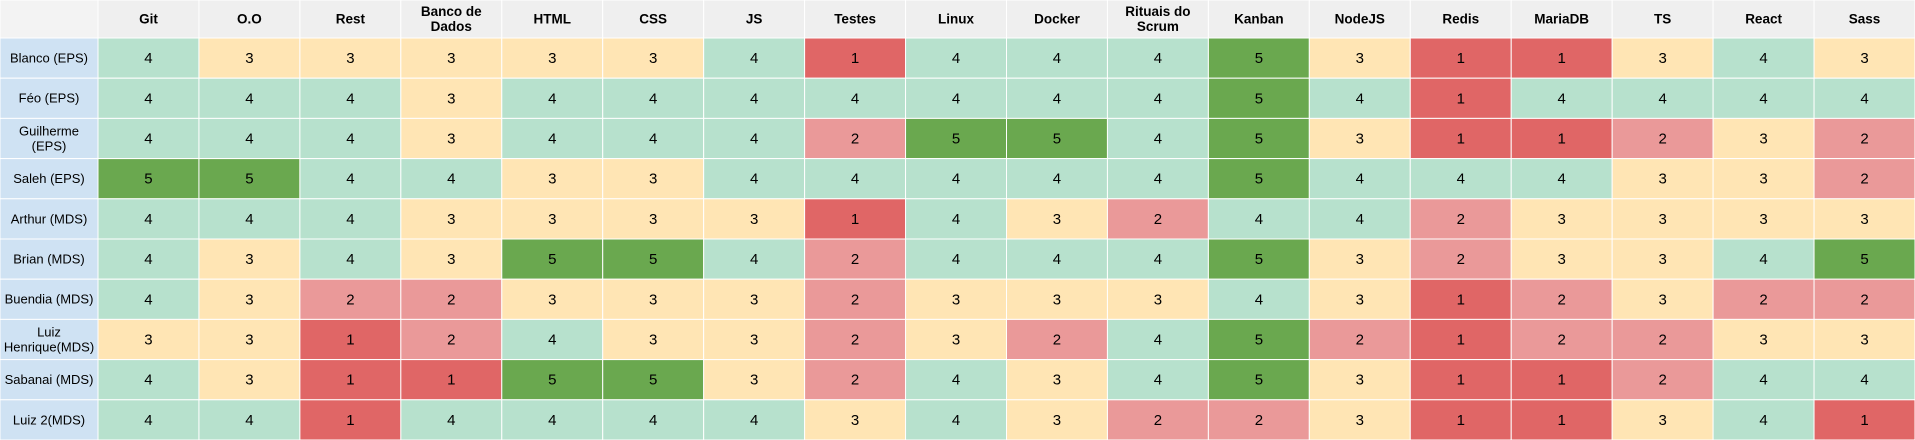 The height and width of the screenshot is (440, 1915). Describe the element at coordinates (1360, 259) in the screenshot. I see `cell-value-brian-mds-nodejs: 3` at that location.